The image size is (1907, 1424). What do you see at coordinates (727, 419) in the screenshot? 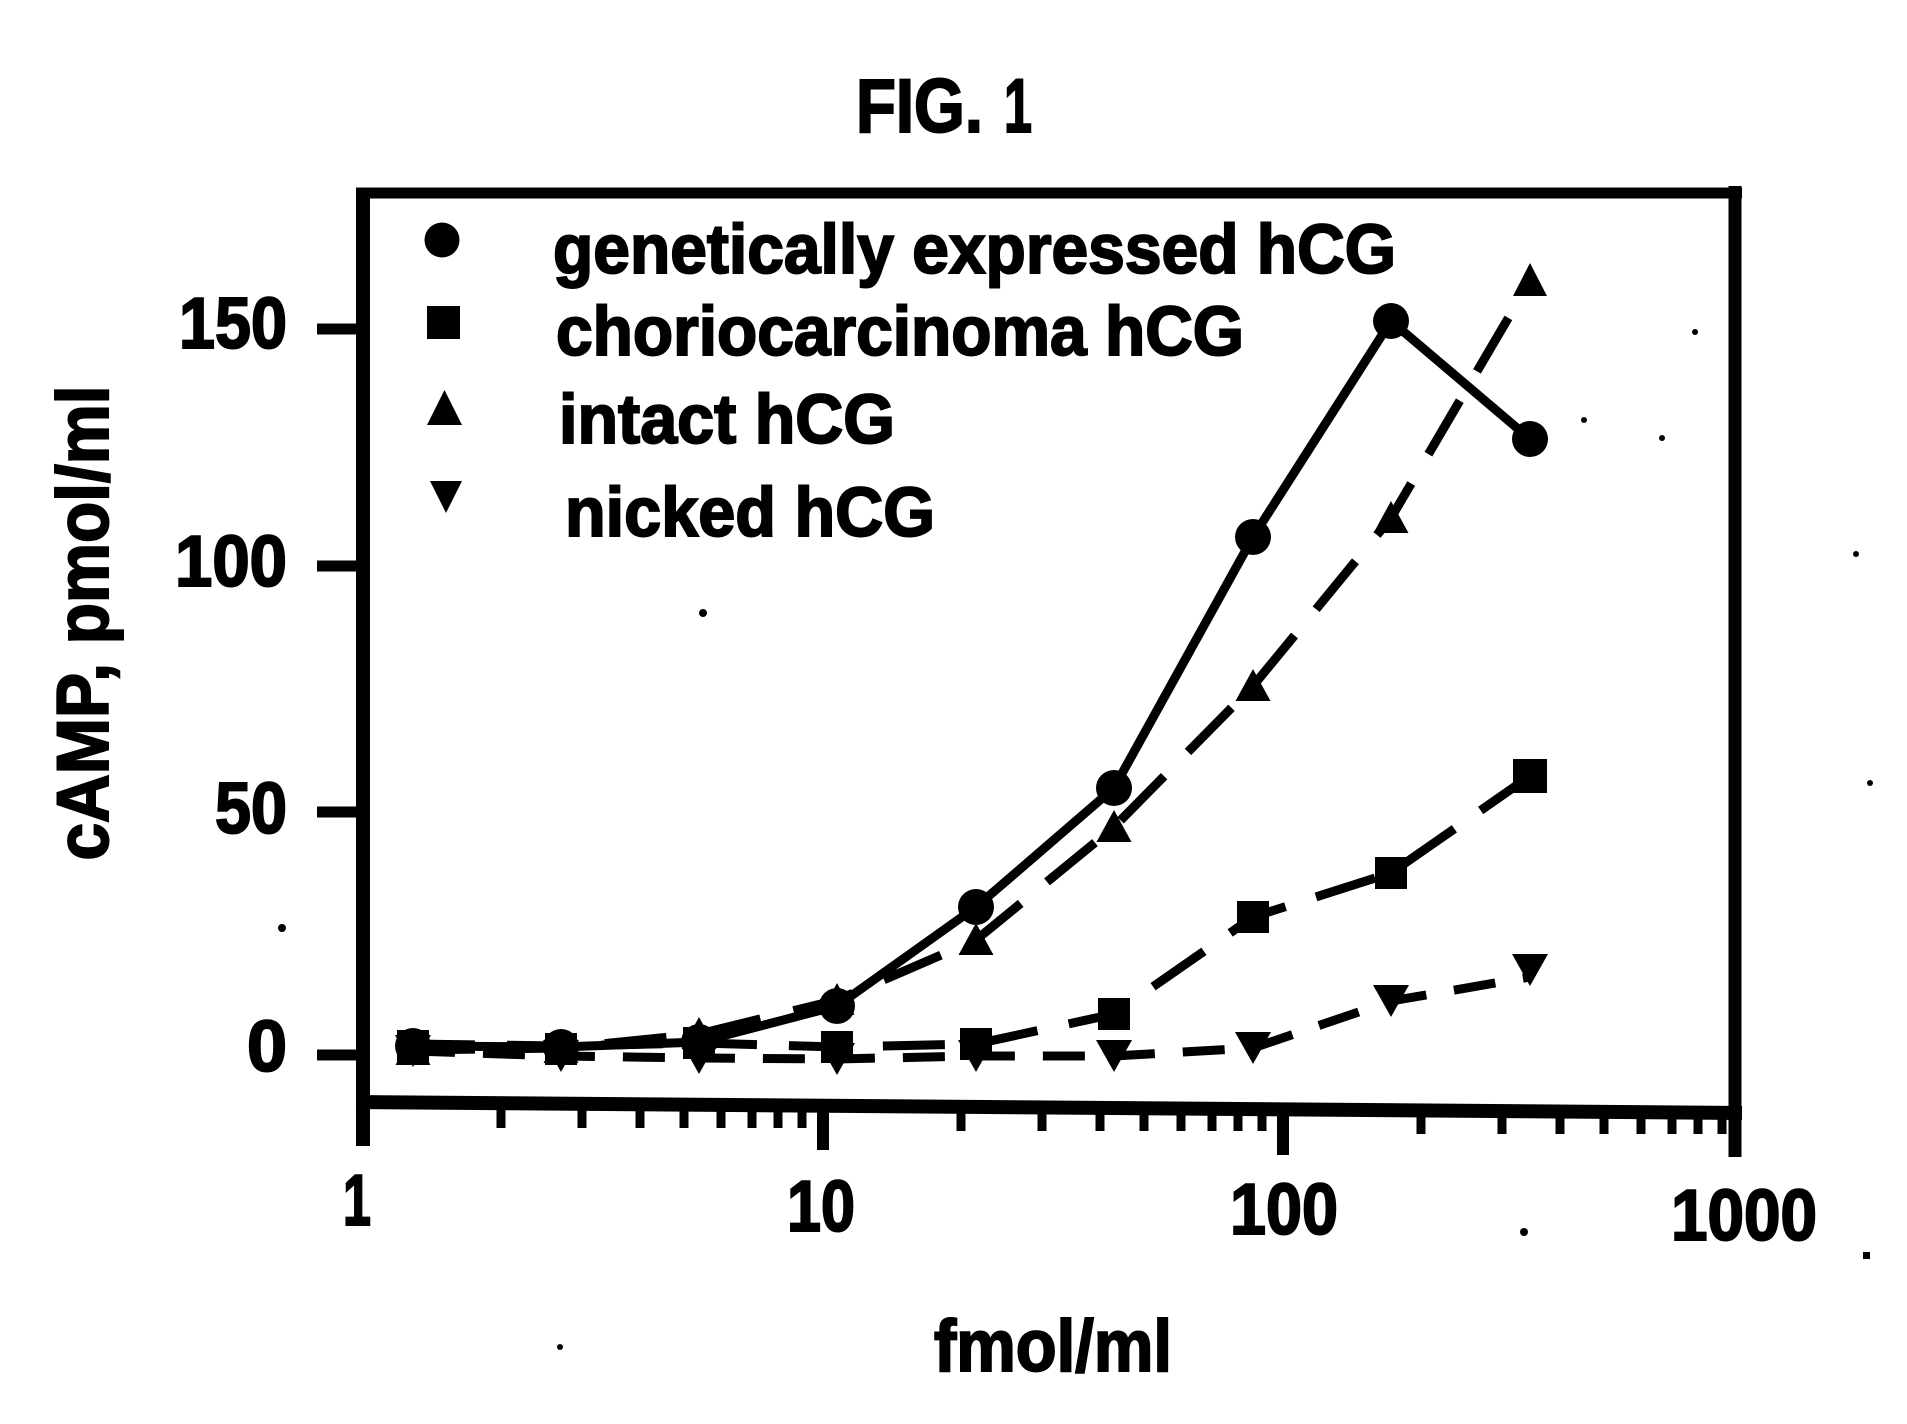
I see `svg-text: intact hCG` at bounding box center [727, 419].